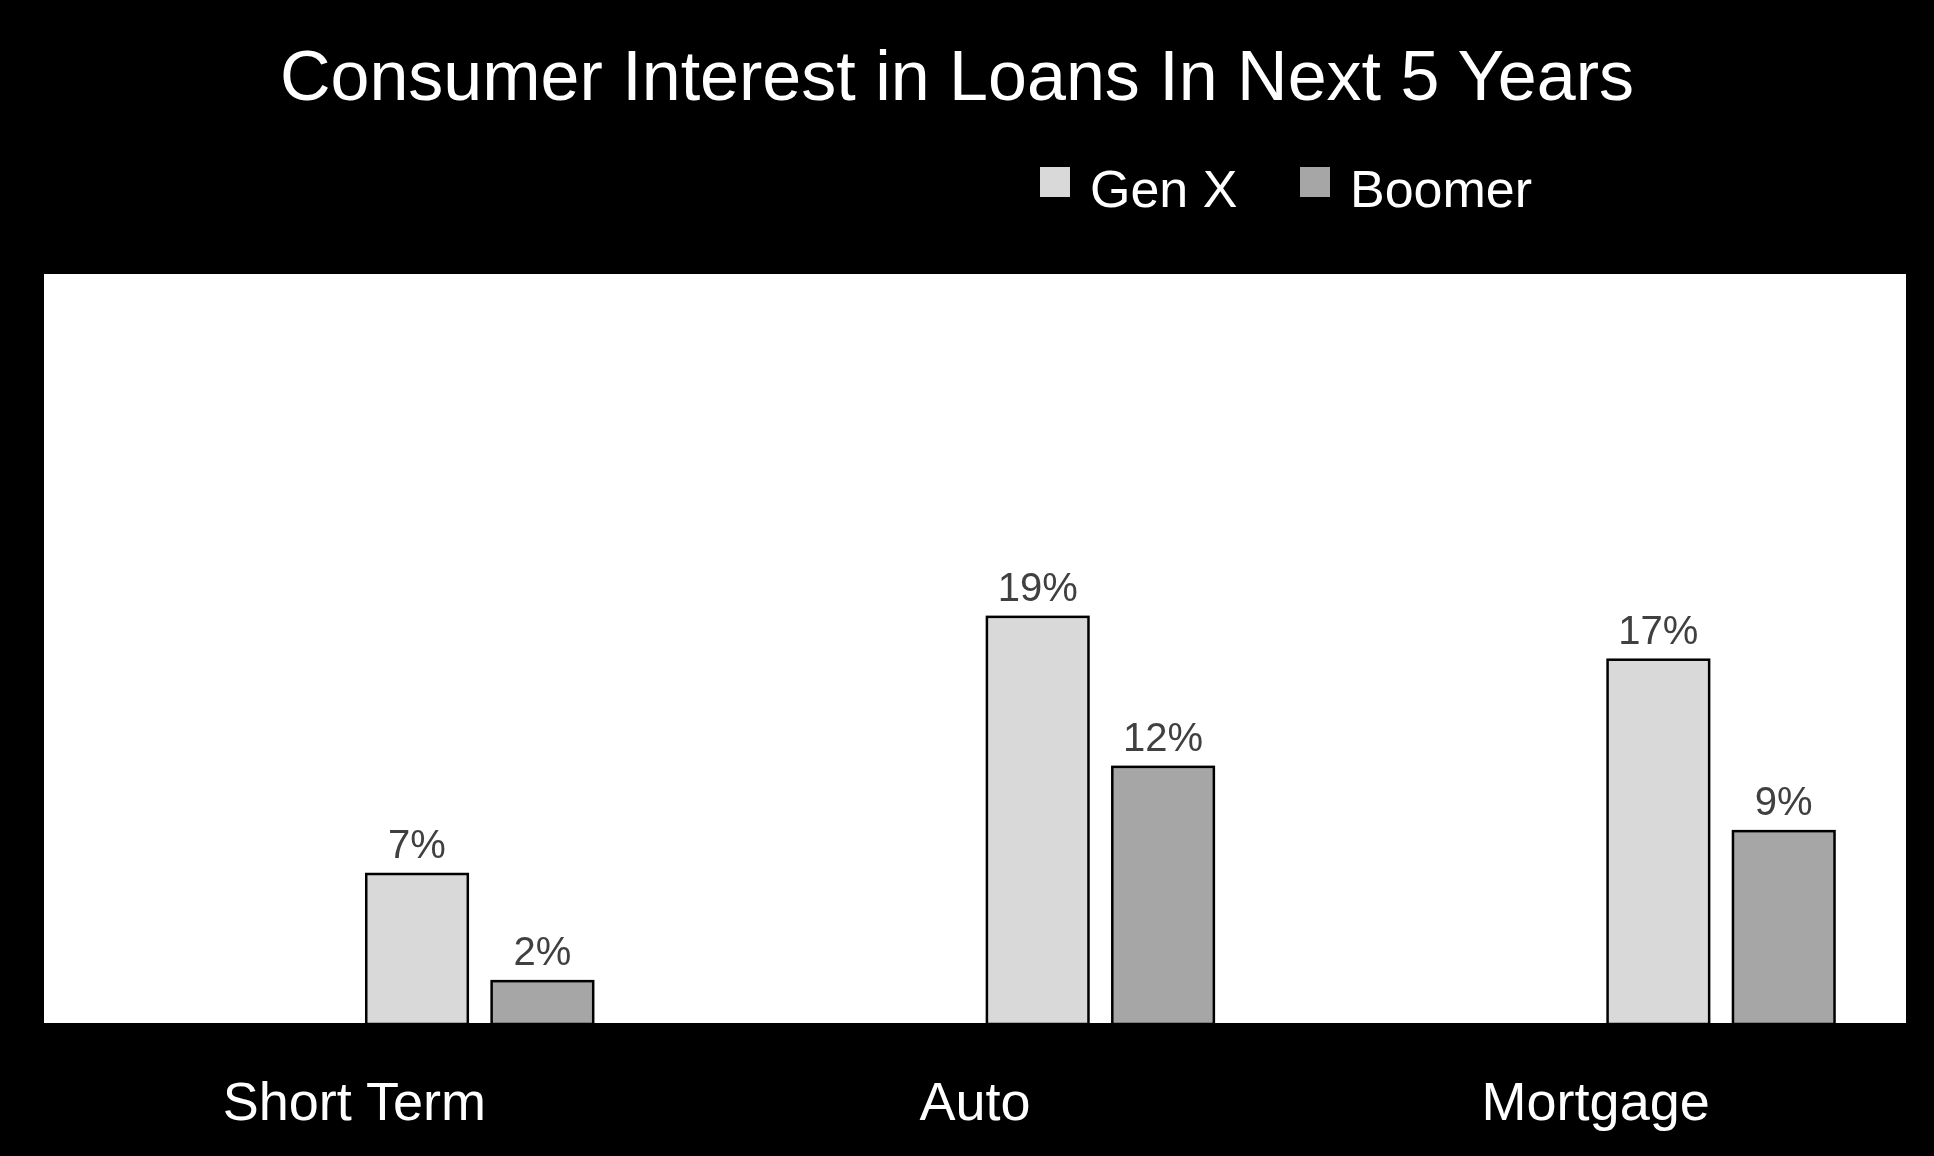 The height and width of the screenshot is (1156, 1934). Describe the element at coordinates (542, 951) in the screenshot. I see `data-label: 2%` at that location.